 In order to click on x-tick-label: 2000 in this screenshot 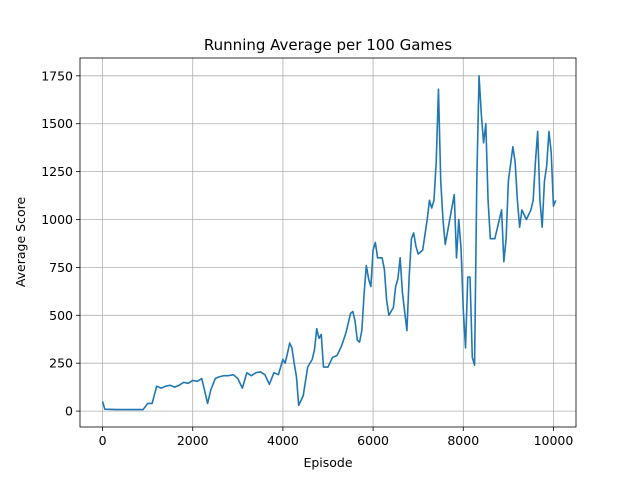, I will do `click(193, 440)`.